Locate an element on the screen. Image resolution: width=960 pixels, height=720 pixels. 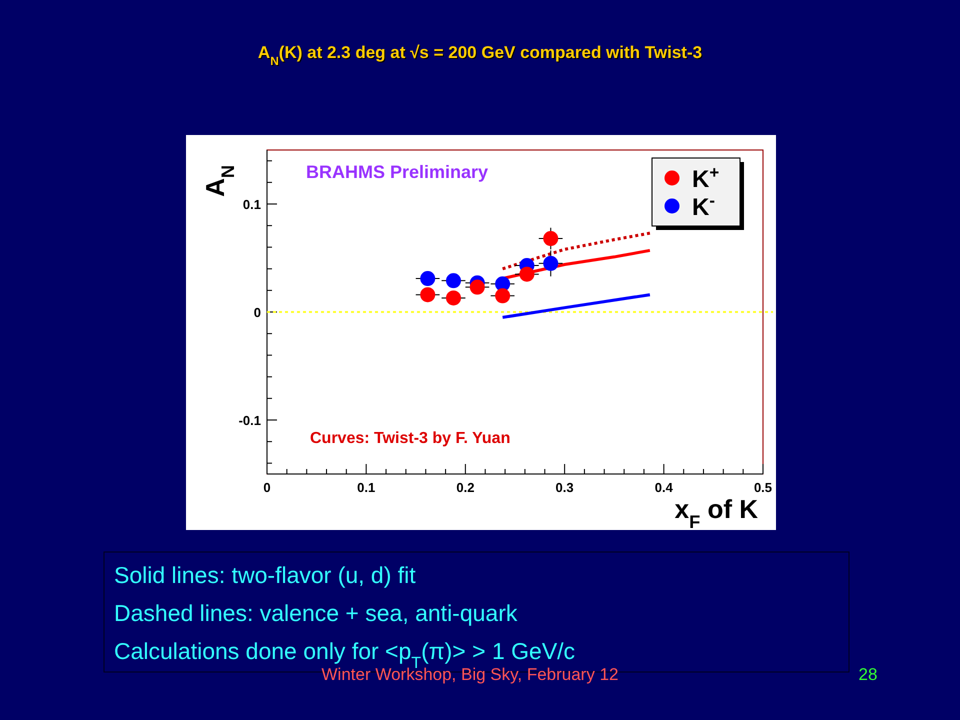
x-tick-label: 0.3 is located at coordinates (565, 487).